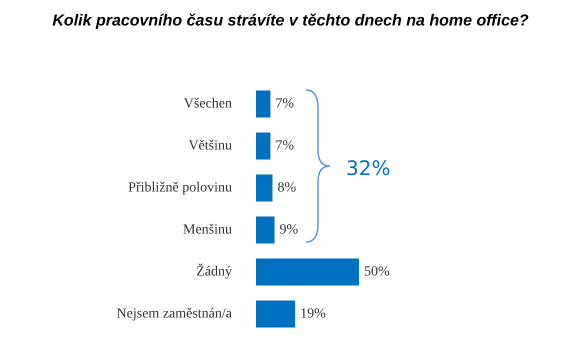 The height and width of the screenshot is (344, 581). I want to click on data-label: 8%, so click(286, 188).